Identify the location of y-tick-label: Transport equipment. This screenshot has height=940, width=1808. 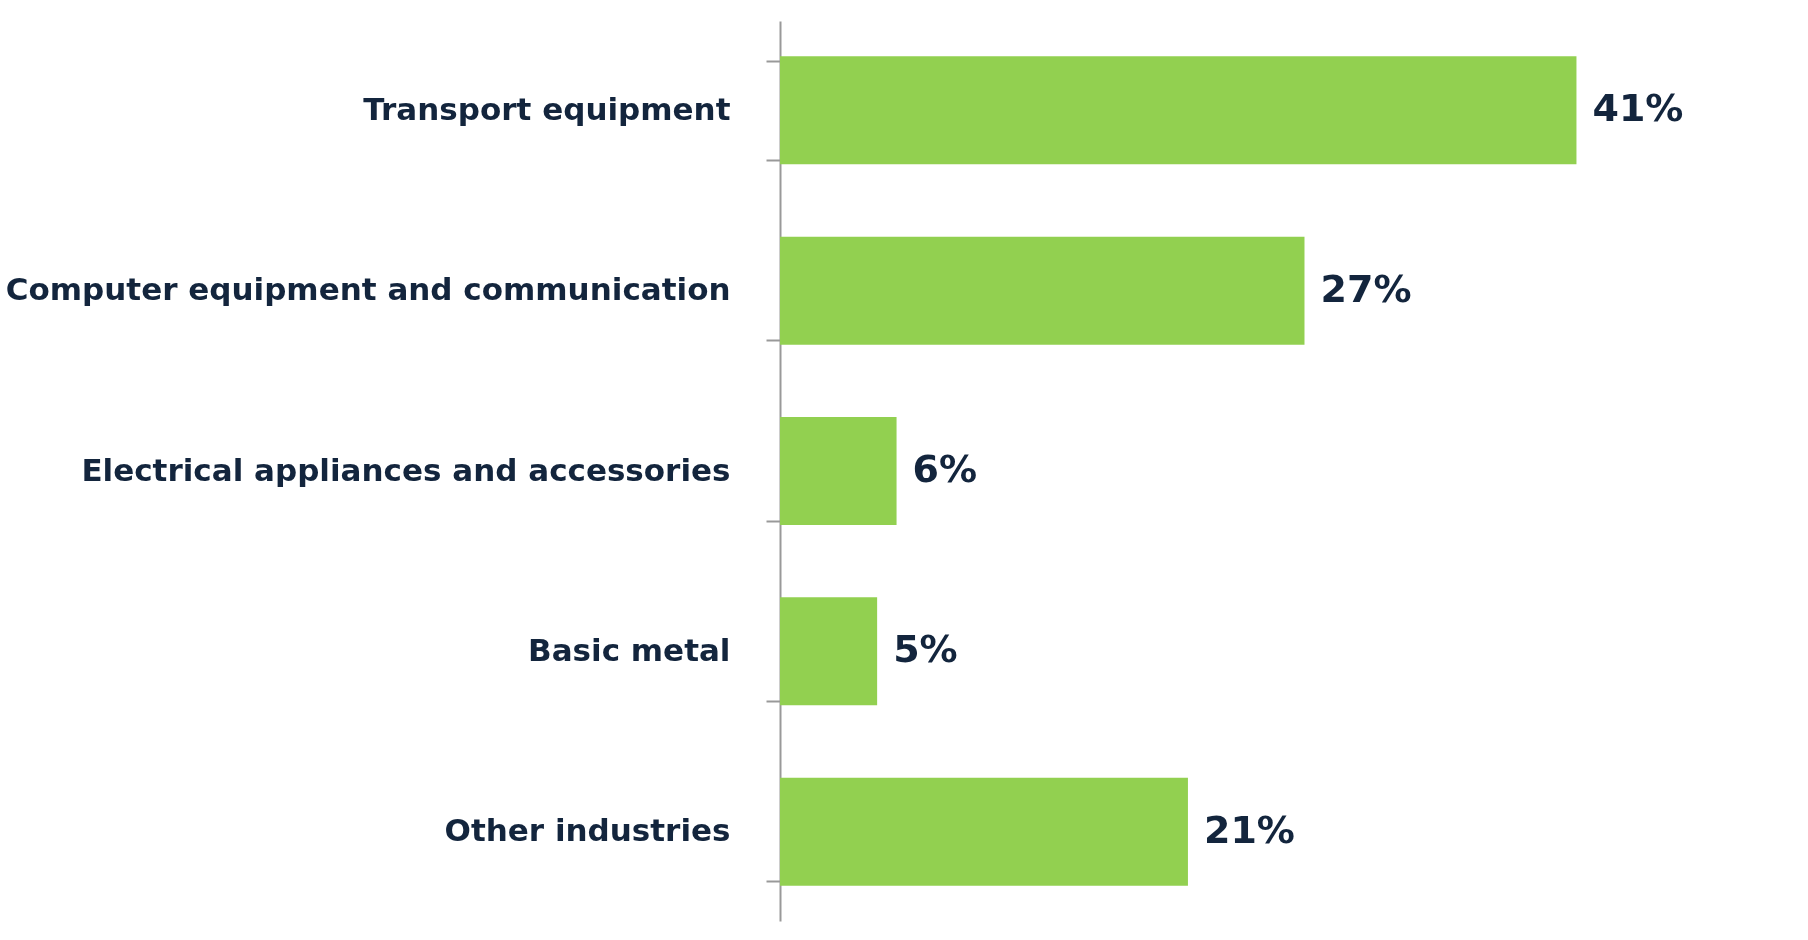
(547, 108).